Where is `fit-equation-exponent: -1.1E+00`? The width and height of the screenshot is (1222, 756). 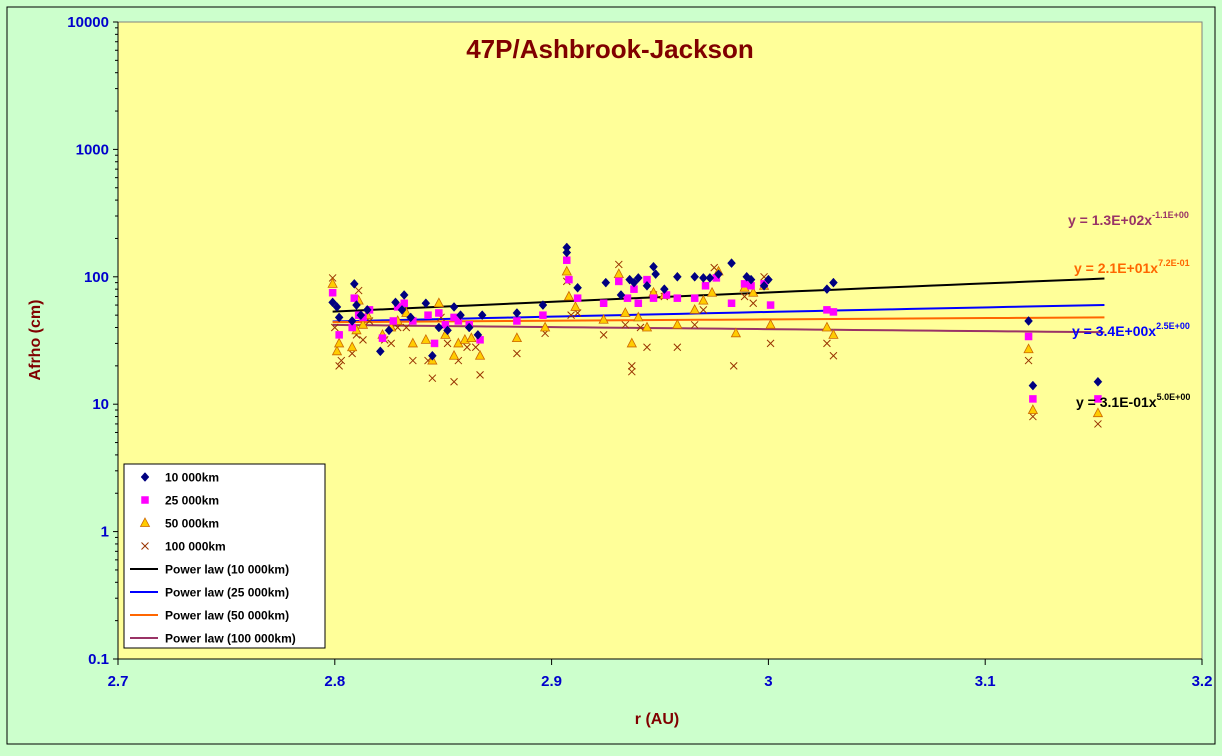
fit-equation-exponent: -1.1E+00 is located at coordinates (1170, 215).